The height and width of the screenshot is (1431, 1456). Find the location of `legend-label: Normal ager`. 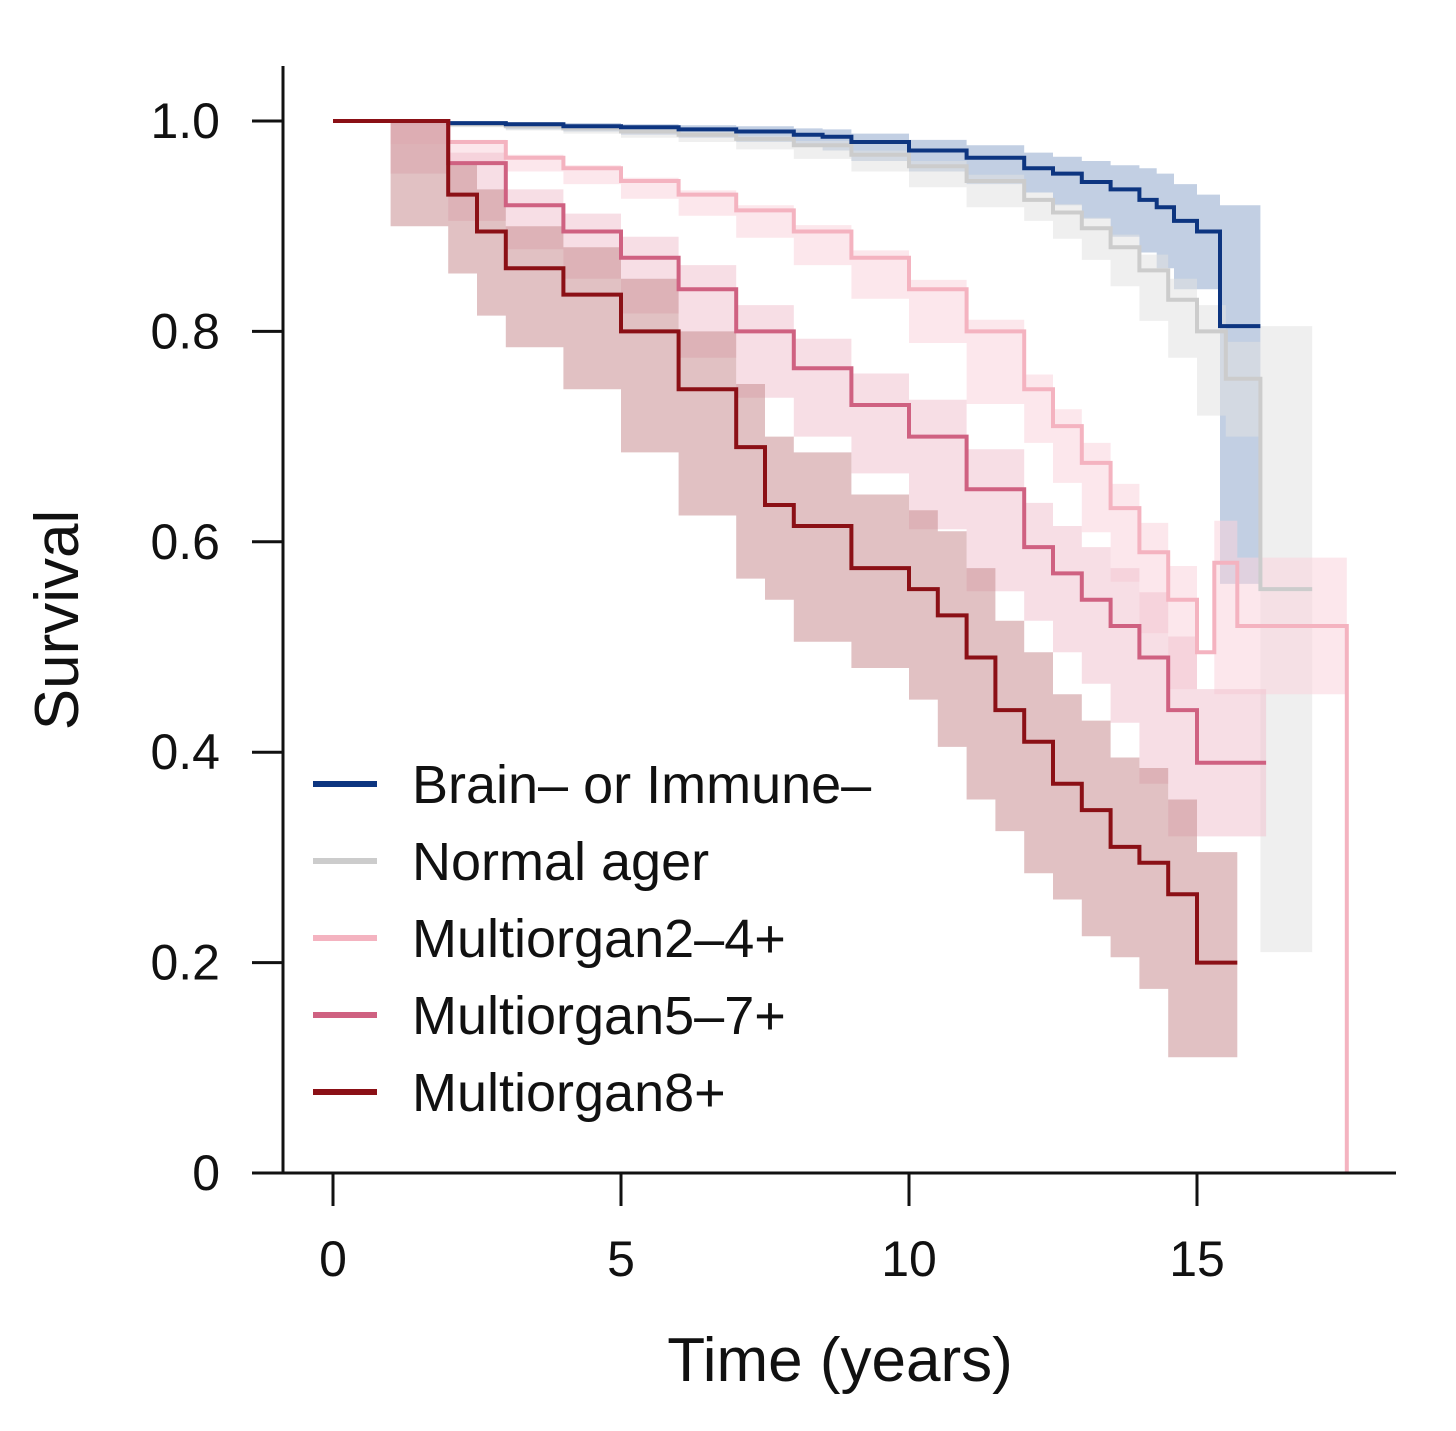

legend-label: Normal ager is located at coordinates (560, 862).